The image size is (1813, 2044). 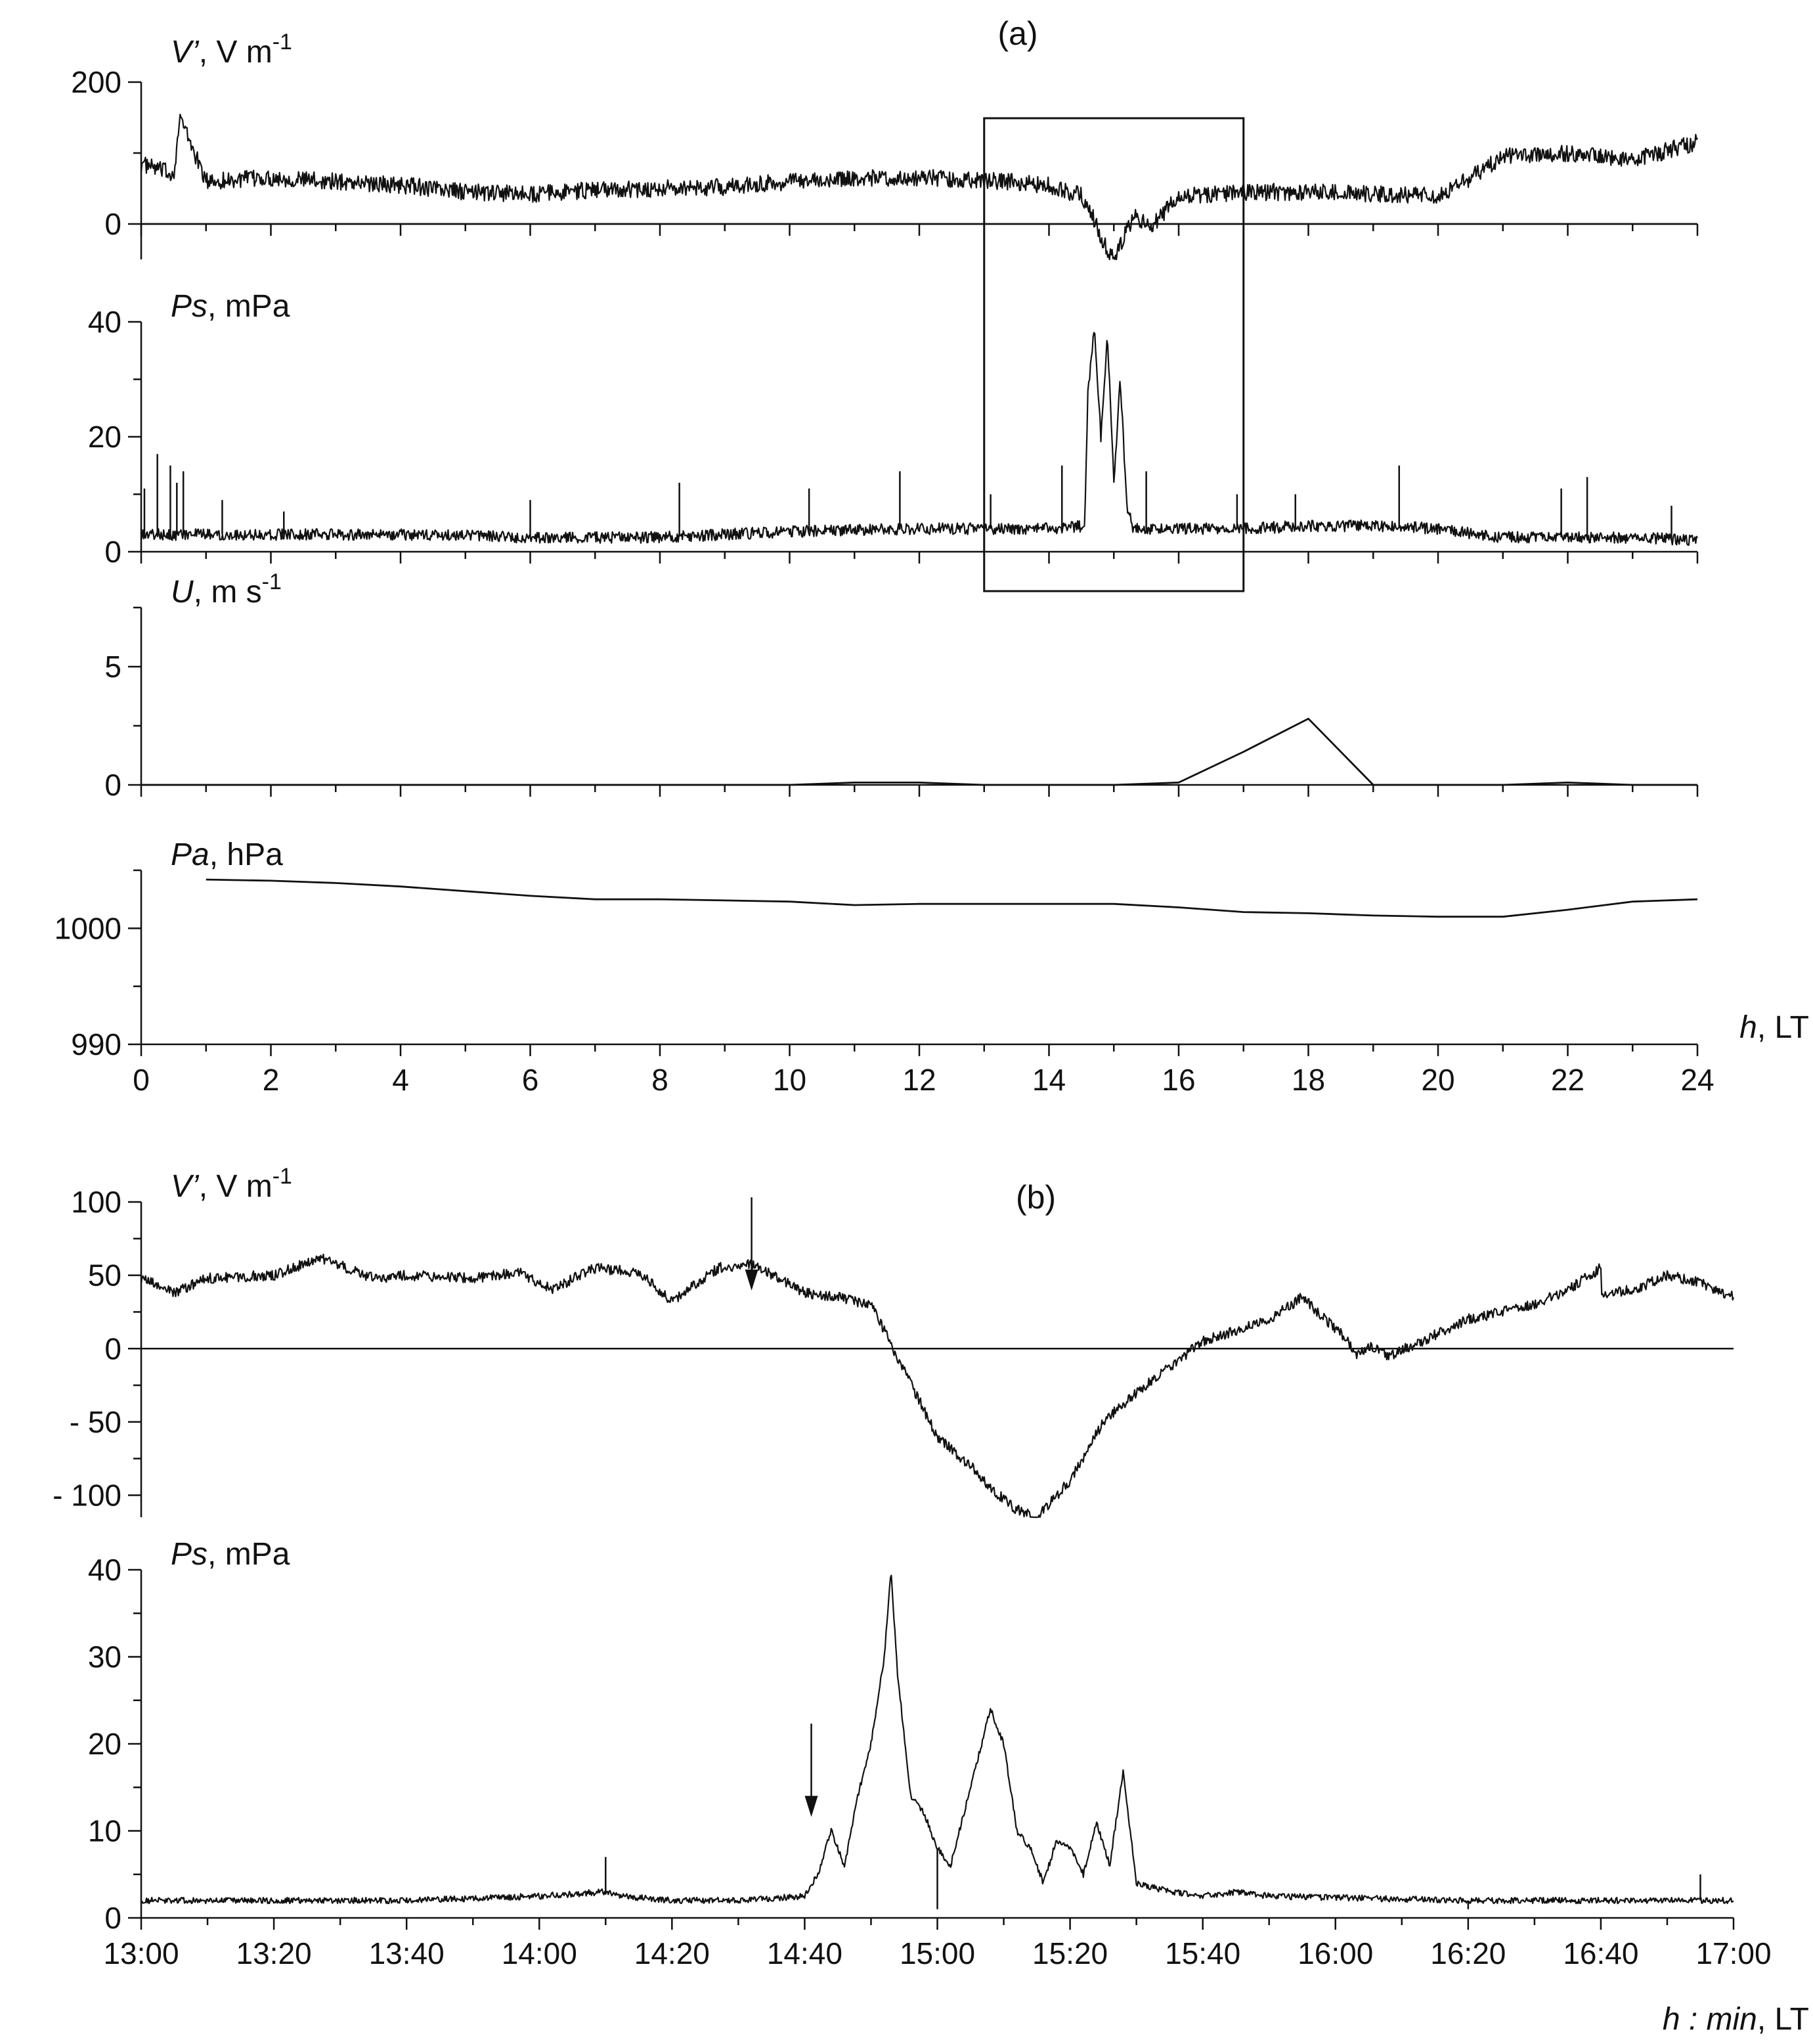 What do you see at coordinates (1308, 1080) in the screenshot?
I see `x-tick-label: 18` at bounding box center [1308, 1080].